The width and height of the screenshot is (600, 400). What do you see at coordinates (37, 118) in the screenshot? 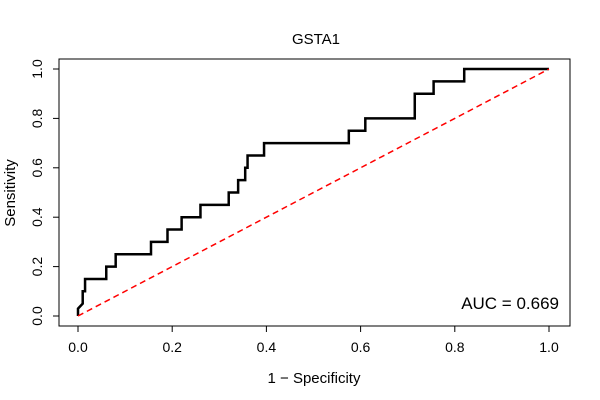
I see `y-tick-label: 0.8` at bounding box center [37, 118].